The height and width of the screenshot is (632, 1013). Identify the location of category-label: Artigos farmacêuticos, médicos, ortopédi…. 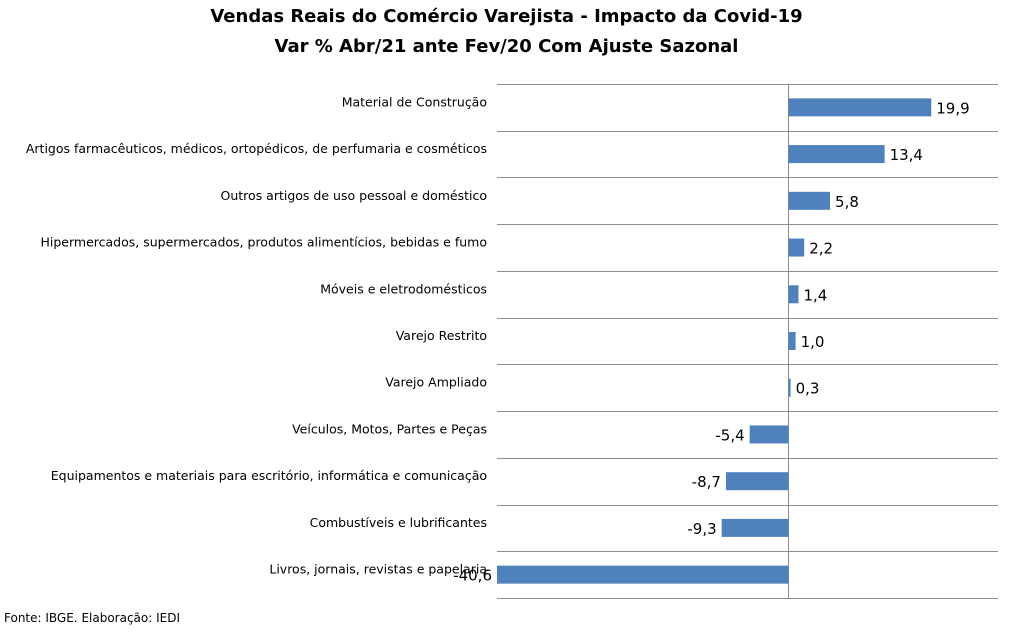
(256, 148).